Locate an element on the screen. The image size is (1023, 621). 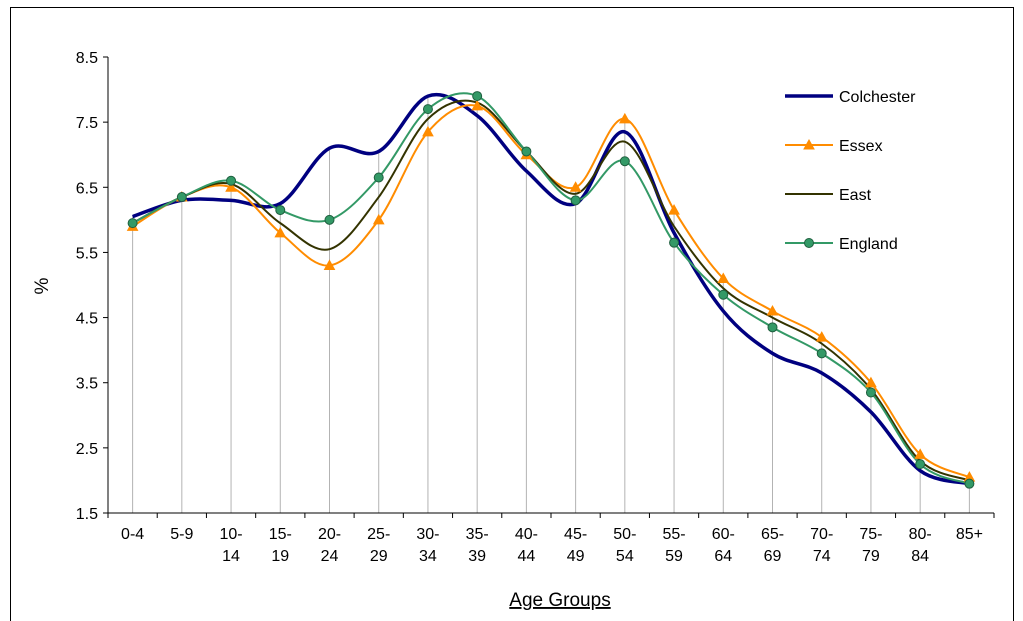
legend-marker-essex is located at coordinates (809, 144).